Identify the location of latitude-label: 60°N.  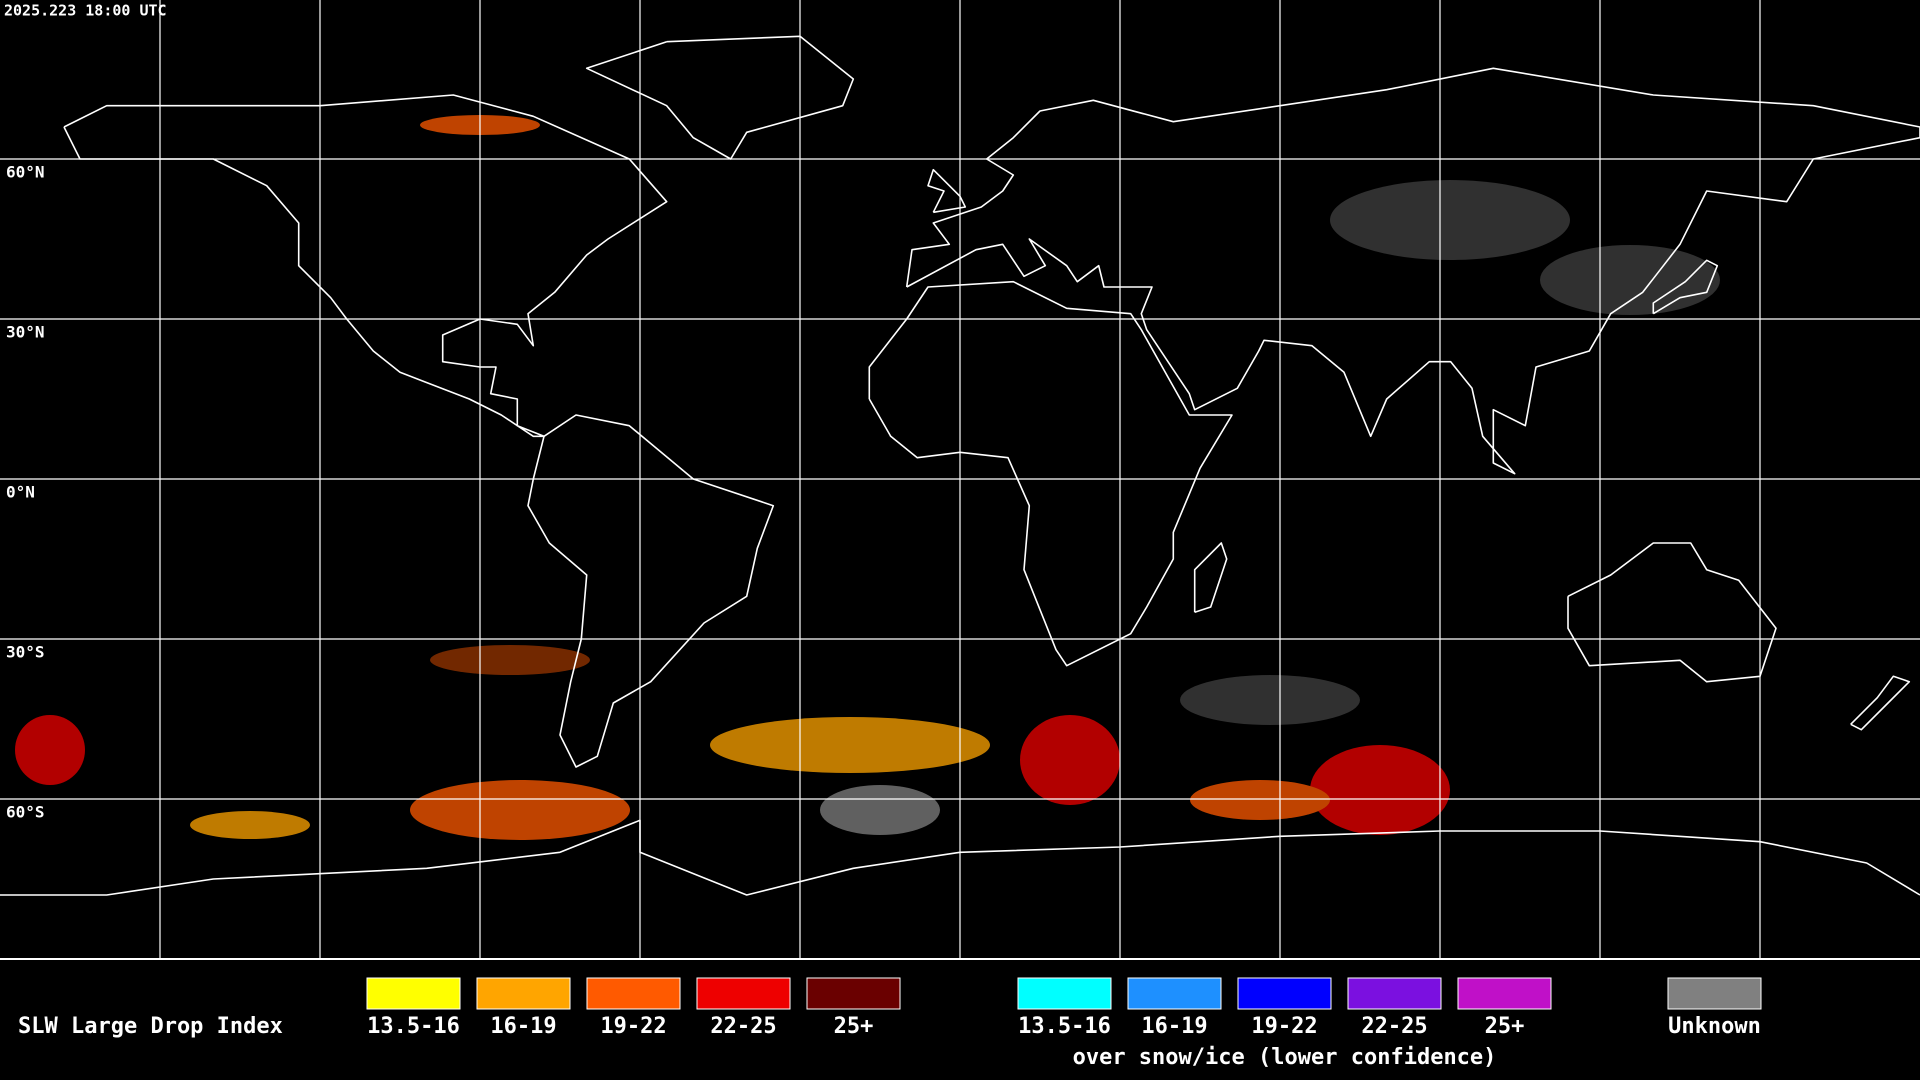
(25, 172).